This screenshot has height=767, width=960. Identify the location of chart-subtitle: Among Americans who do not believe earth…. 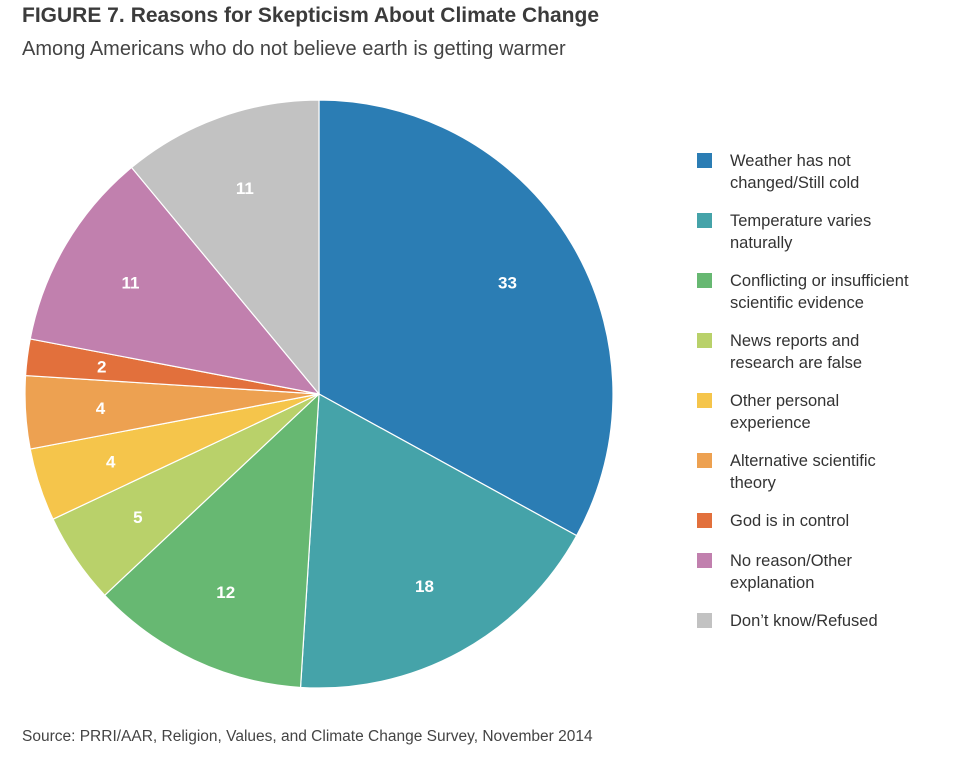
(294, 49).